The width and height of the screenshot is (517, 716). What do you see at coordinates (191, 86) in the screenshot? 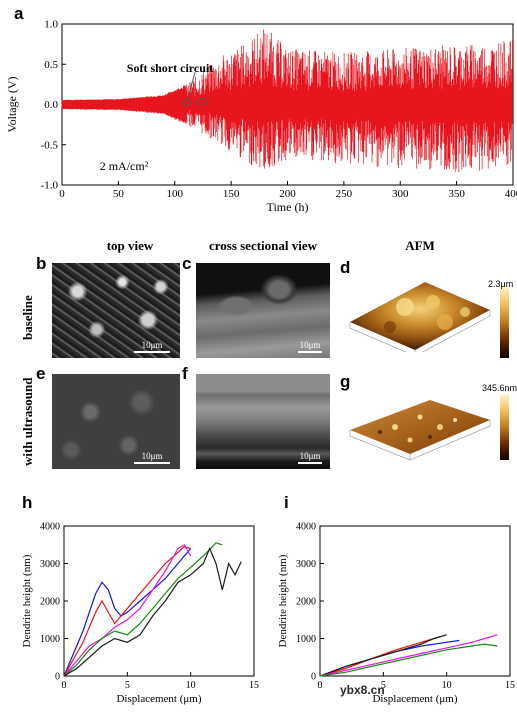
I see `short-pointer` at bounding box center [191, 86].